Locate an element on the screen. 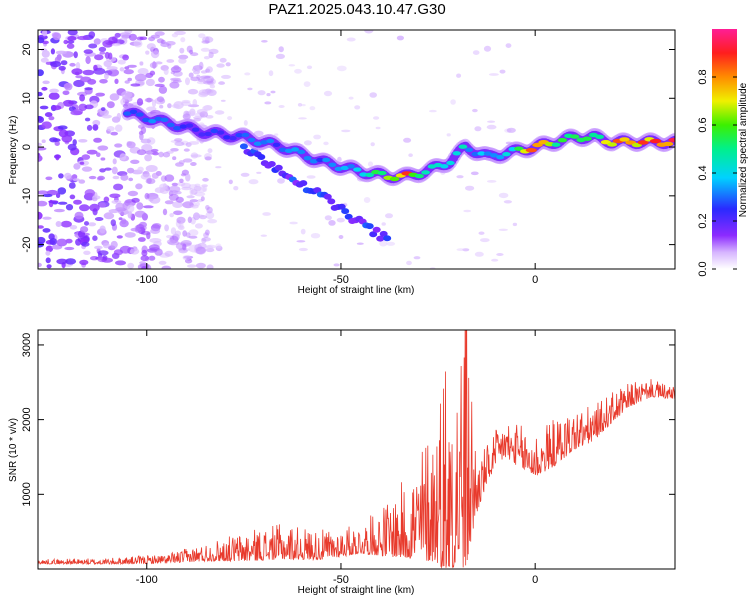 The width and height of the screenshot is (750, 600). colorbar-gradient is located at coordinates (724, 149).